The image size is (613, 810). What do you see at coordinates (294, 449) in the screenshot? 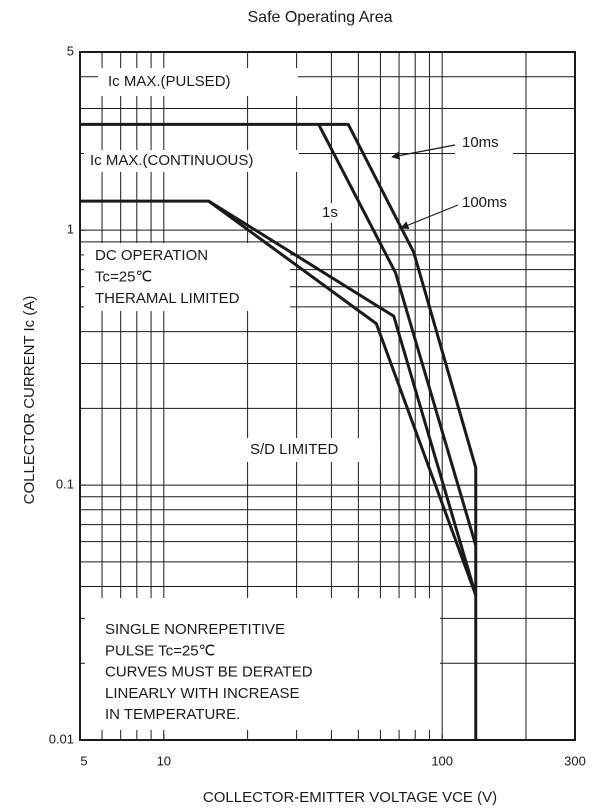
I see `annotation: S/D LIMITED` at bounding box center [294, 449].